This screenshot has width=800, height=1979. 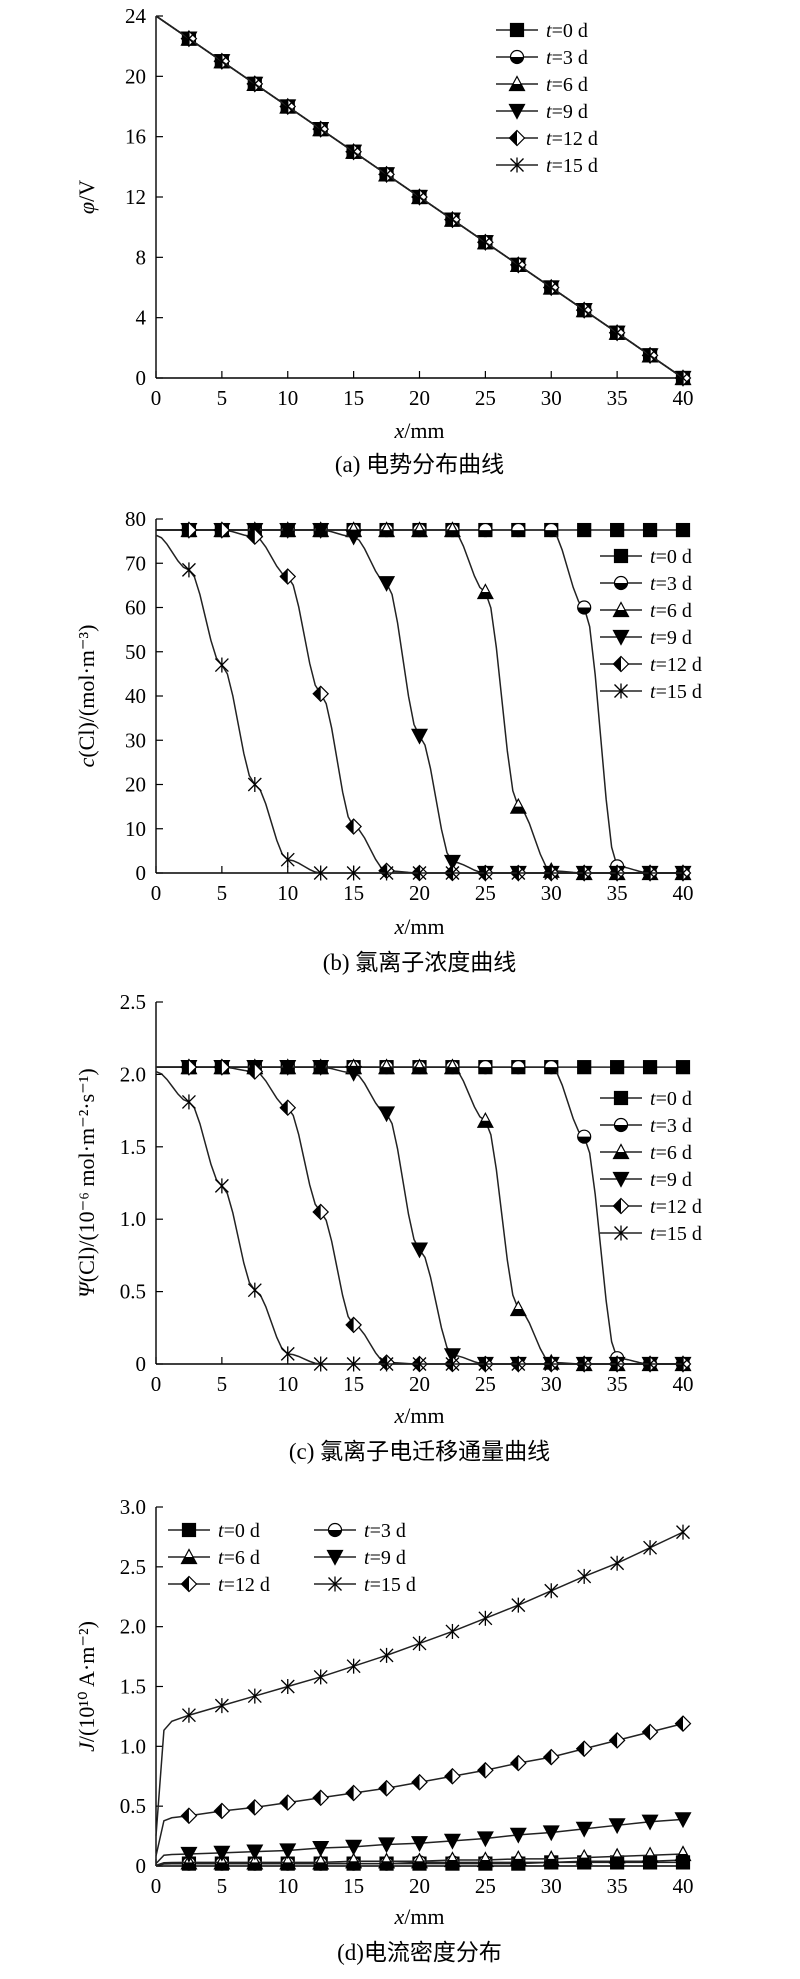 I want to click on y-tick-label: 10, so click(x=135, y=829).